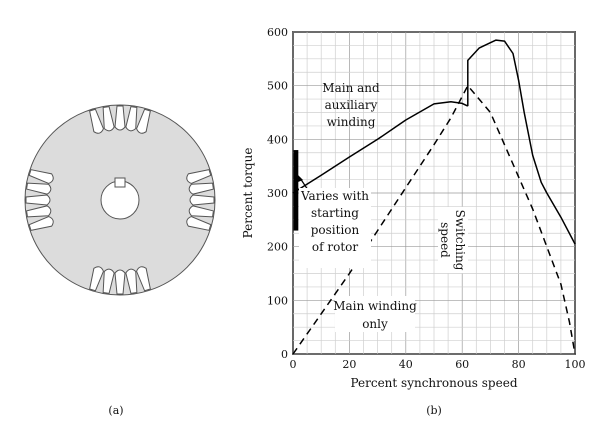 The height and width of the screenshot is (433, 608). Describe the element at coordinates (284, 354) in the screenshot. I see `y-tick-label: 0` at that location.